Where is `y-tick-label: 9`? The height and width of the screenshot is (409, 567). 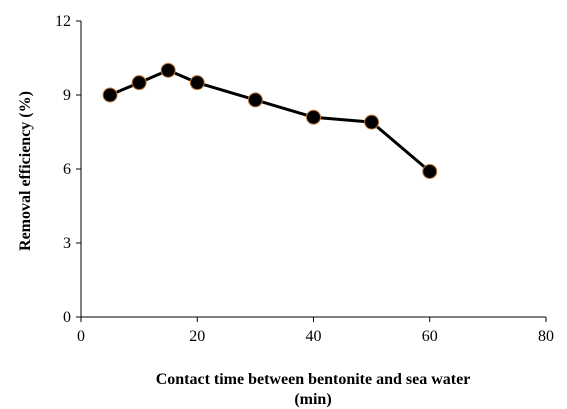
y-tick-label: 9 is located at coordinates (67, 95).